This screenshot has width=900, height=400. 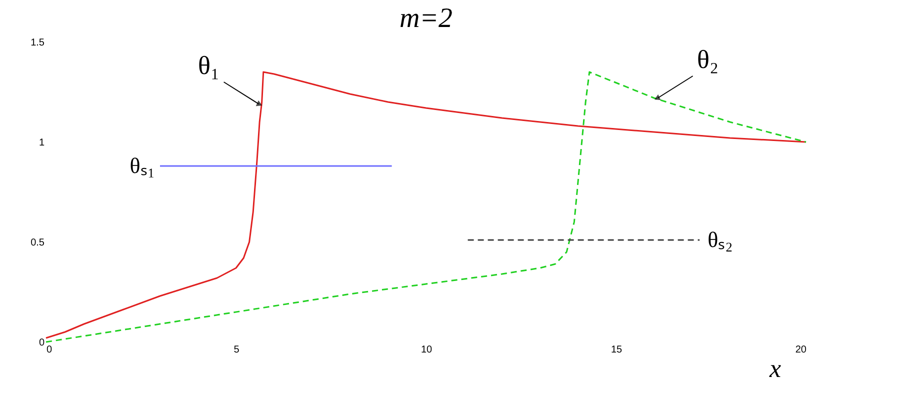 What do you see at coordinates (426, 18) in the screenshot?
I see `chart-title: m=2` at bounding box center [426, 18].